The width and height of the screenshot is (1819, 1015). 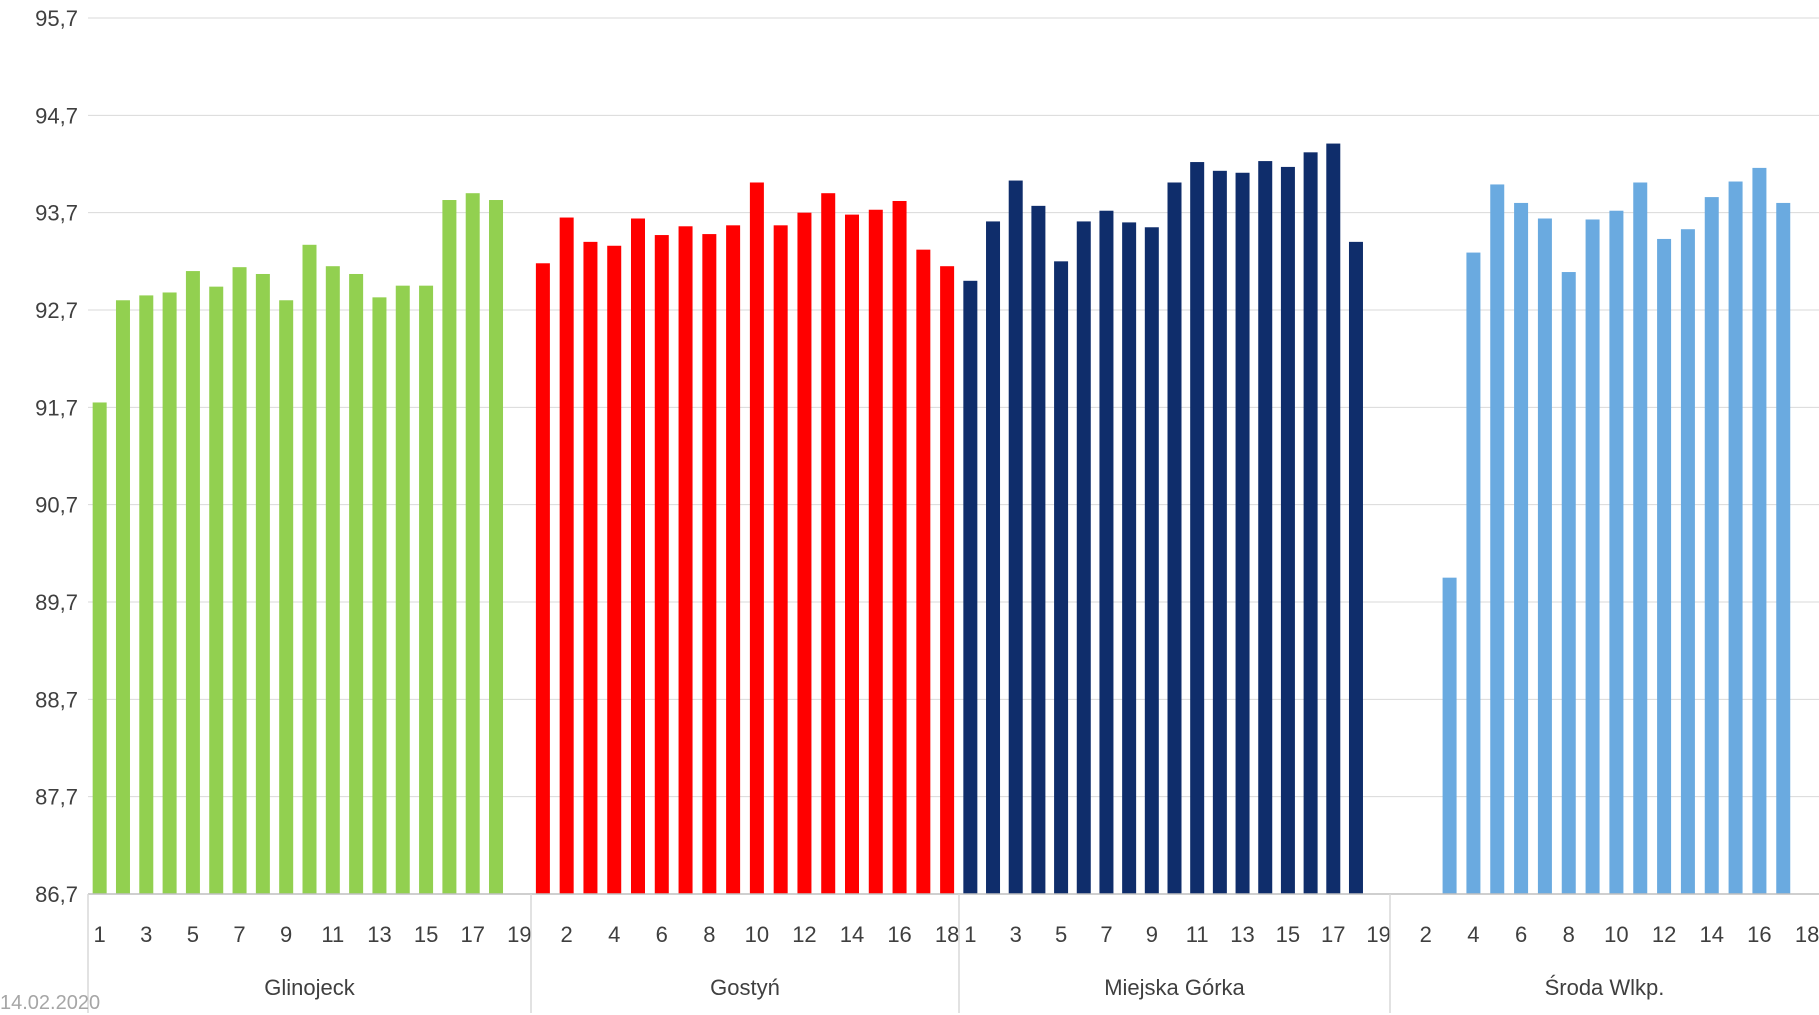 I want to click on x-tick-label: 6, so click(x=662, y=934).